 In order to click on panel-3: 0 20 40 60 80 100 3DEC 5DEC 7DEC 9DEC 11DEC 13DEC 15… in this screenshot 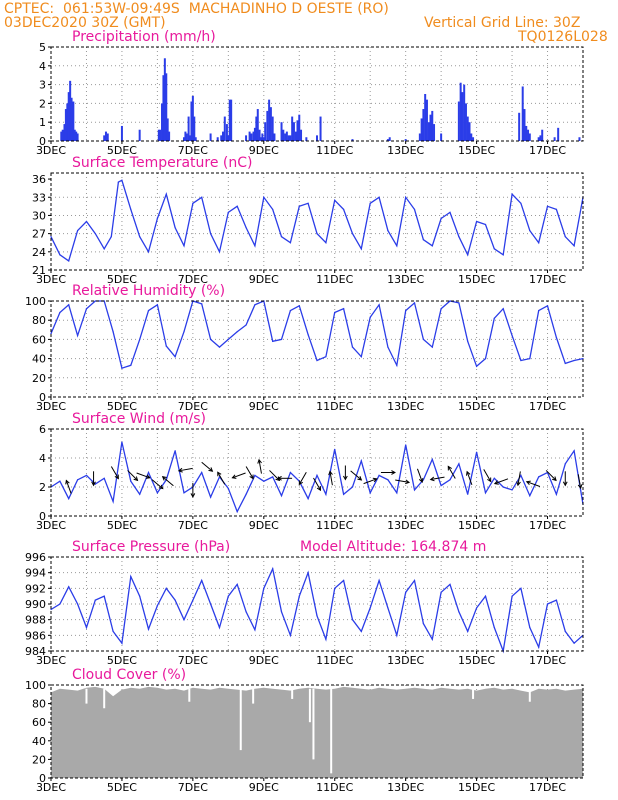, I will do `click(304, 348)`.